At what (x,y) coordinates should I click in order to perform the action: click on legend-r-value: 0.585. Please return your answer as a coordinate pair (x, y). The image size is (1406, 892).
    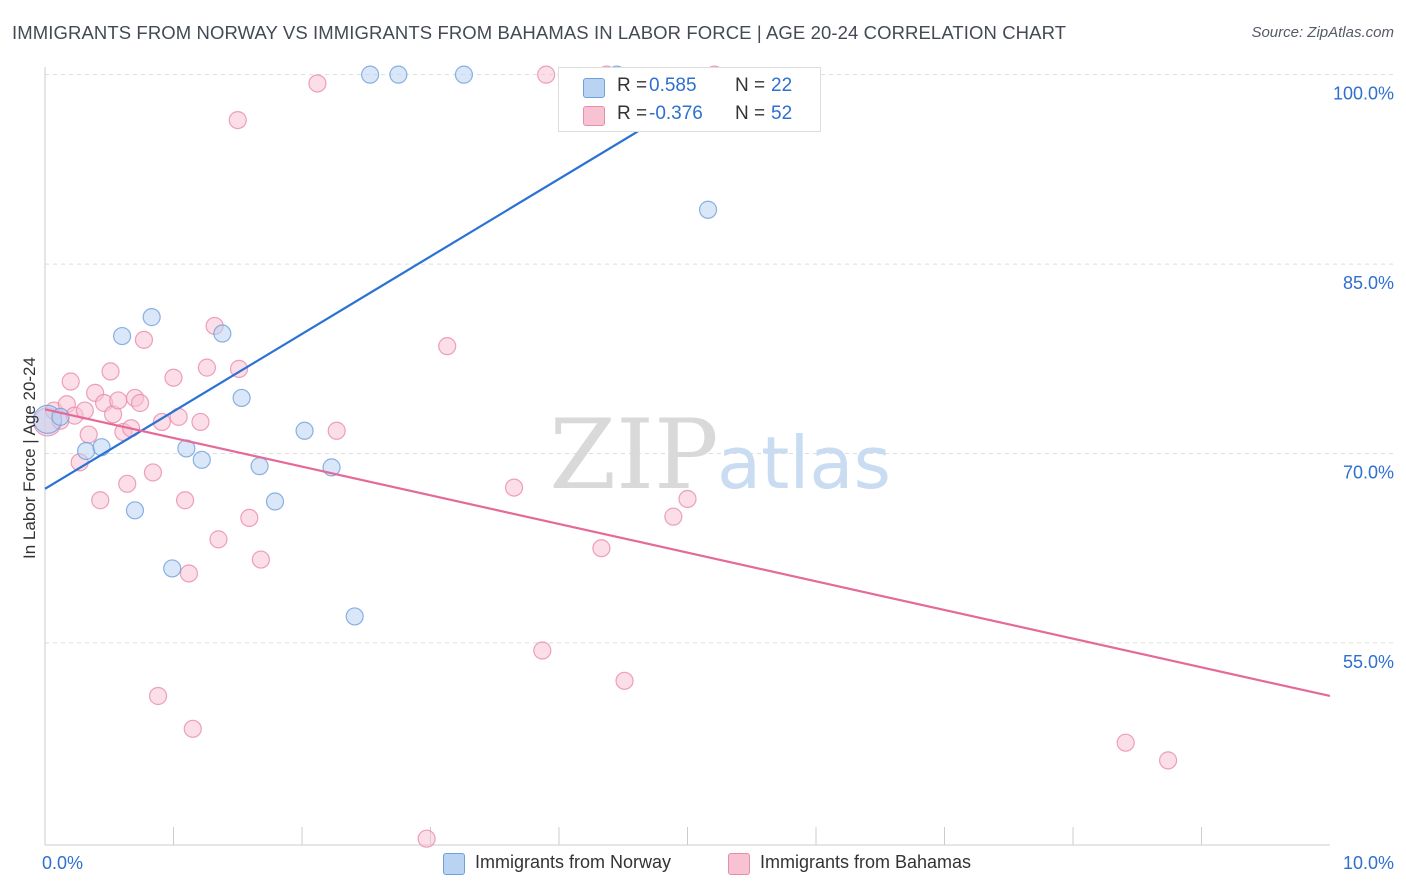
    Looking at the image, I should click on (673, 85).